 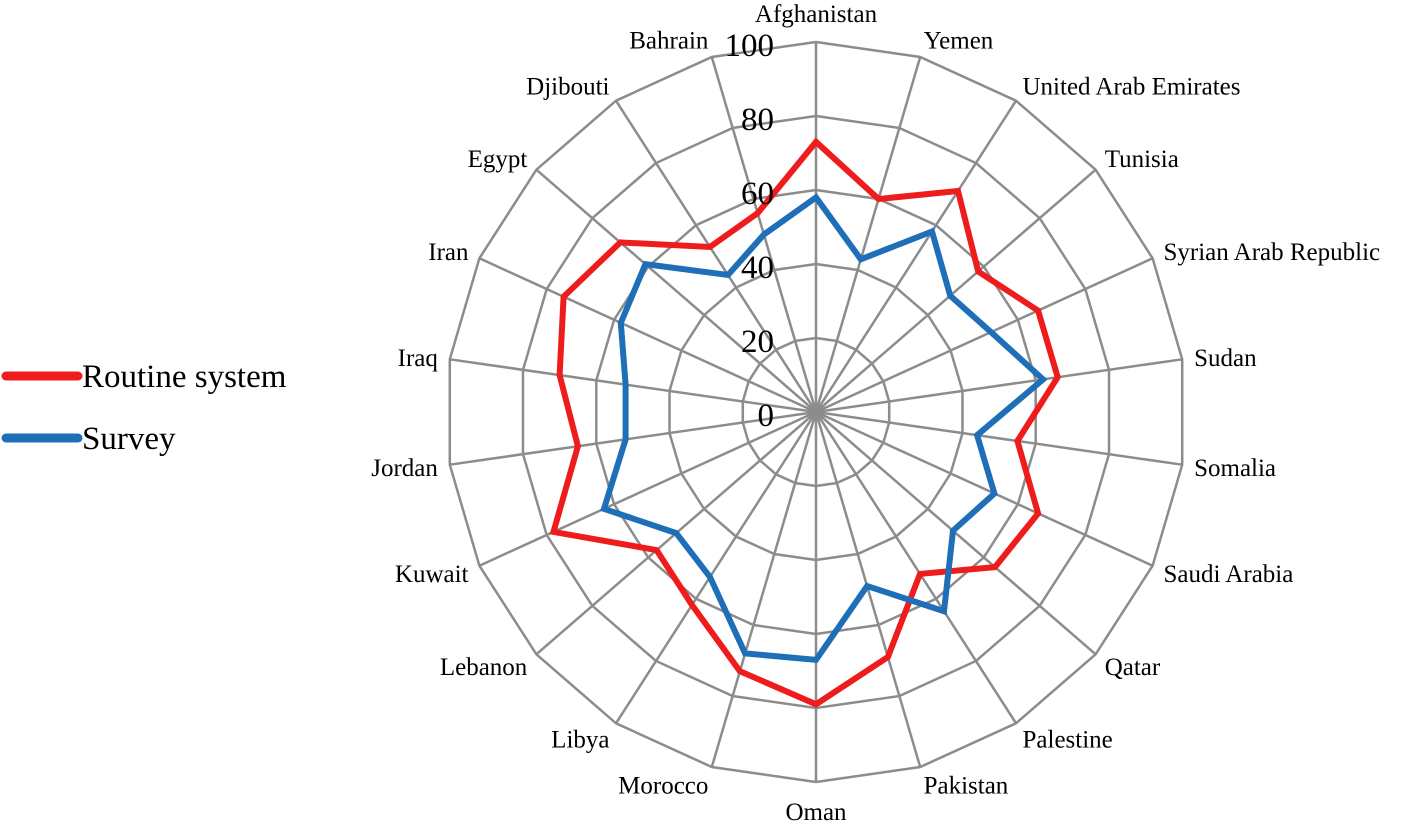 I want to click on category-label: Iraq, so click(x=418, y=358).